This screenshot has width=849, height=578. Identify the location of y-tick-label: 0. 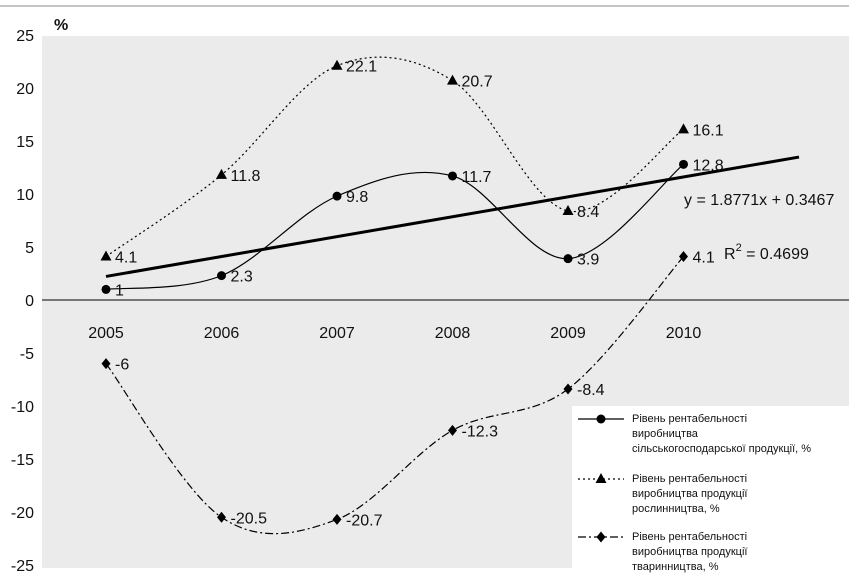
(29, 301).